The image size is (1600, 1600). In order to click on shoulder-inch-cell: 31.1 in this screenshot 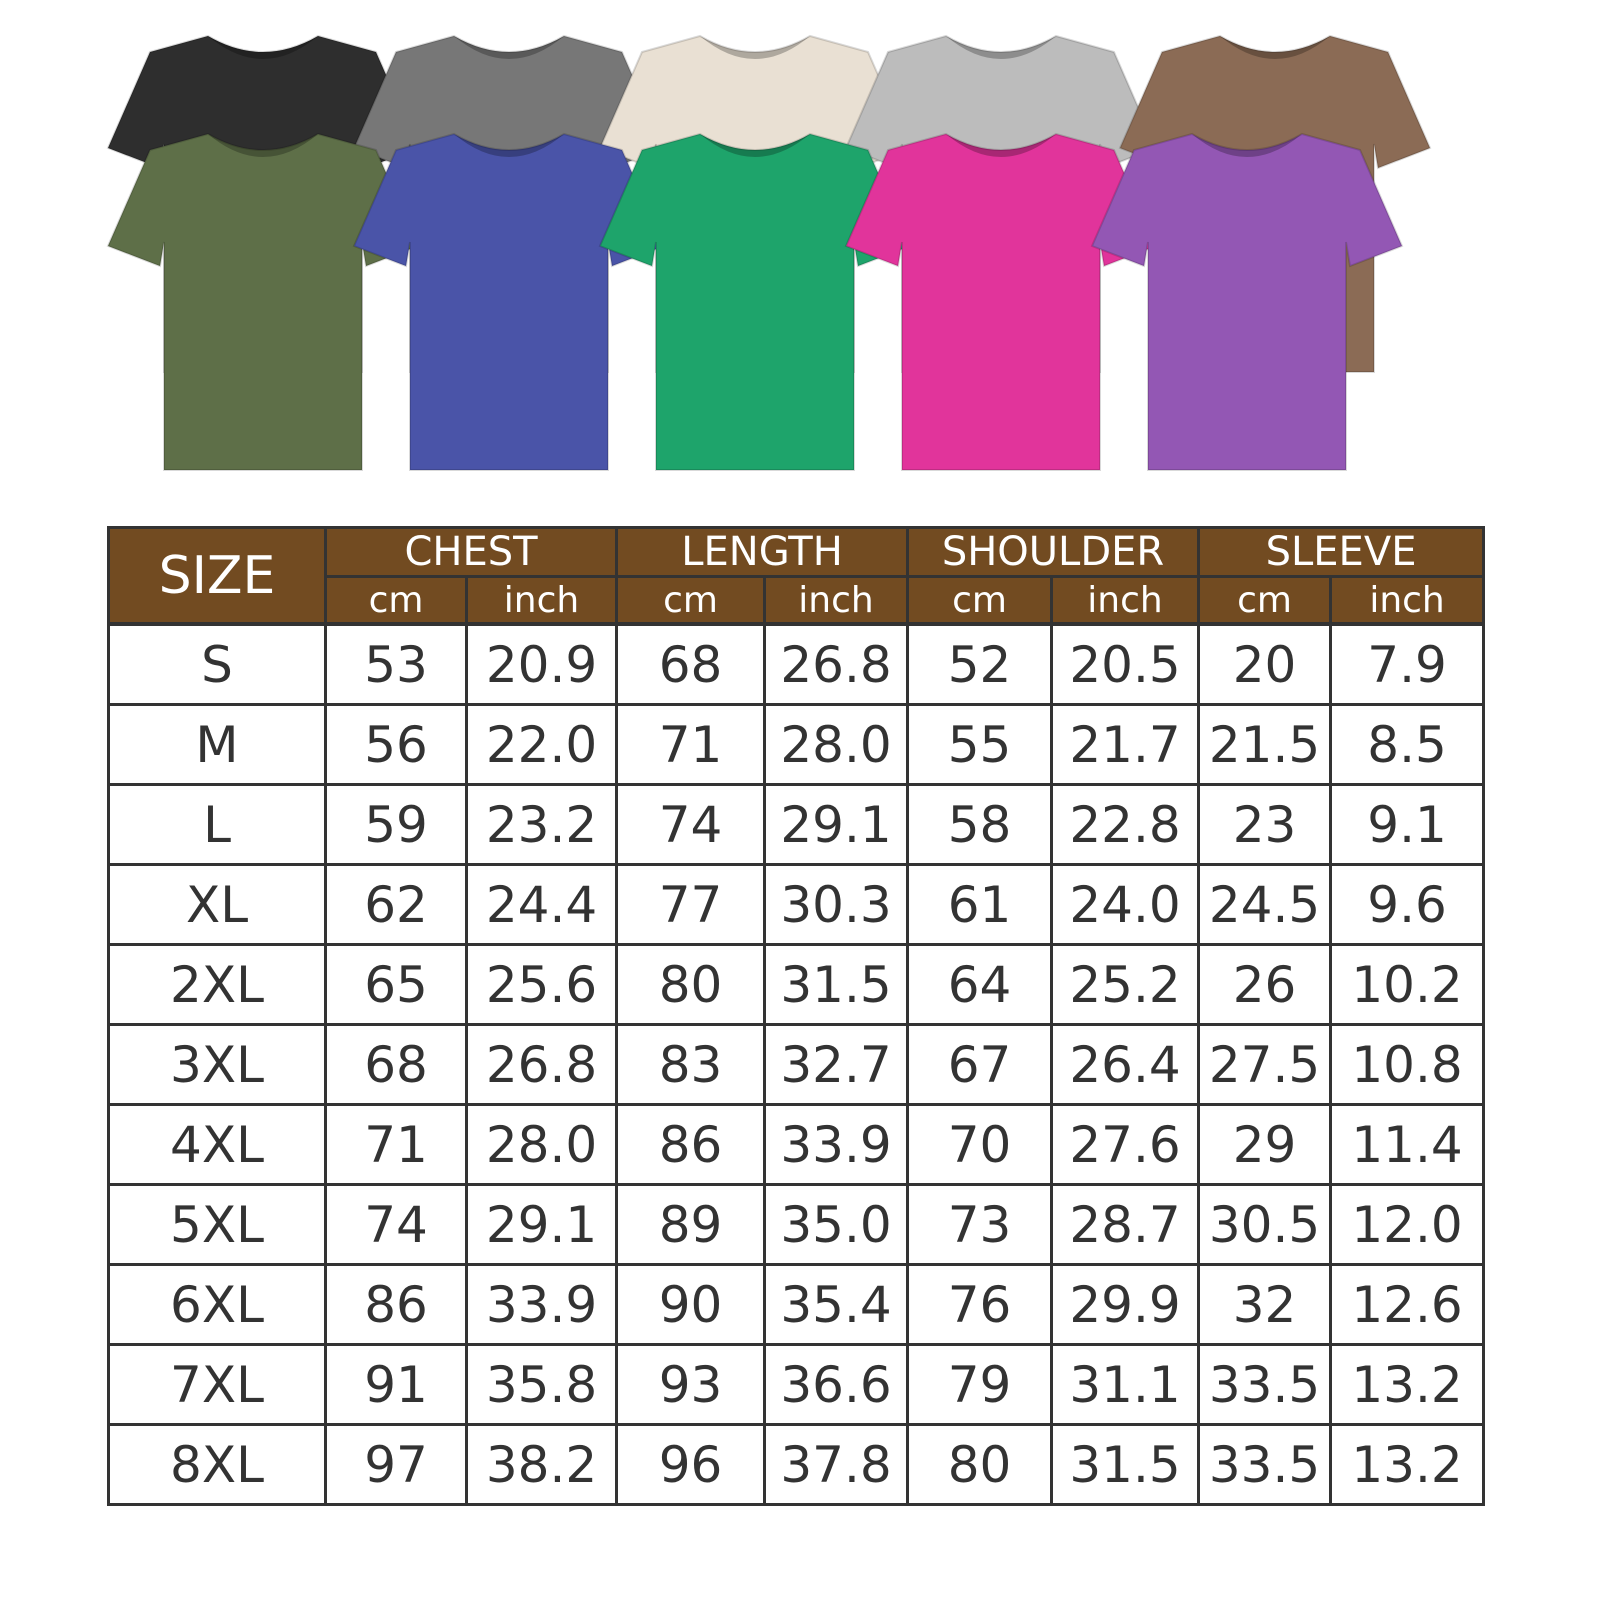, I will do `click(1125, 1384)`.